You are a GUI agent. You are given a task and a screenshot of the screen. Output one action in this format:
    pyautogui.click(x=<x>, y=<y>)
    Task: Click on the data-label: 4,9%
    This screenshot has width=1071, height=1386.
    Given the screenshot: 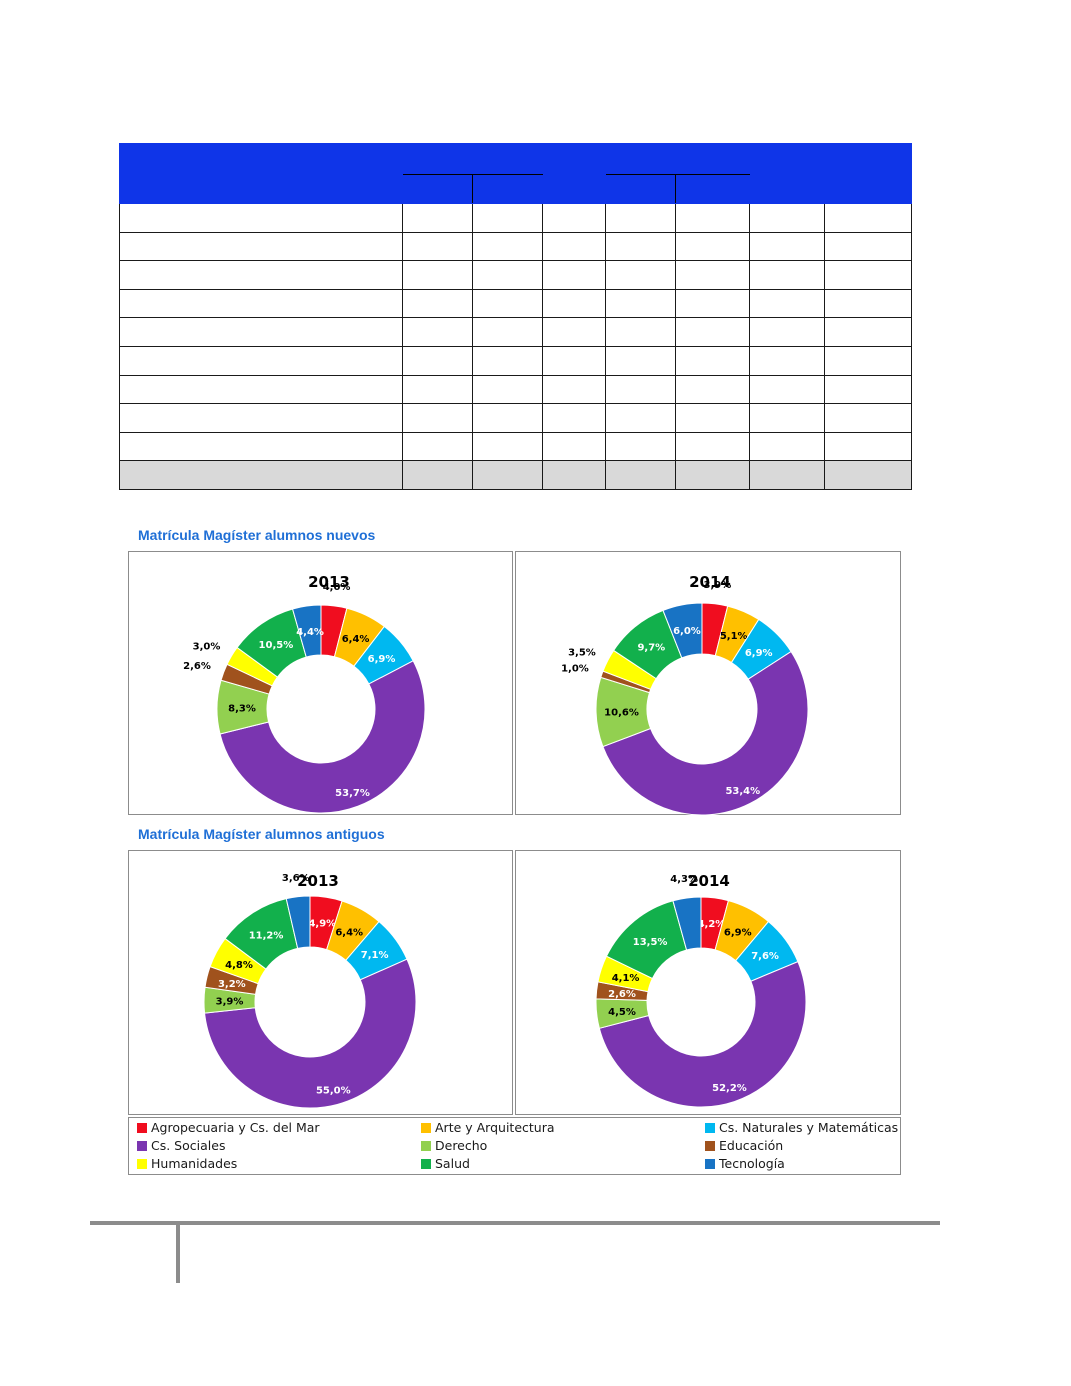 What is the action you would take?
    pyautogui.click(x=322, y=923)
    